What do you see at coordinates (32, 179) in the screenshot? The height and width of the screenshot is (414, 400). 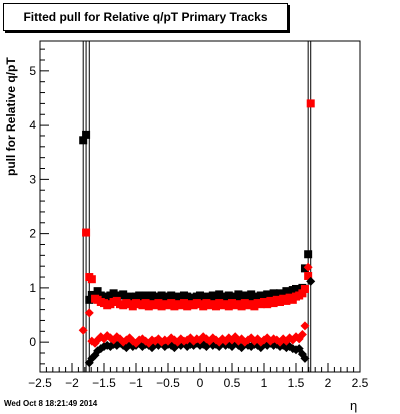 I see `y-tick-label: 3` at bounding box center [32, 179].